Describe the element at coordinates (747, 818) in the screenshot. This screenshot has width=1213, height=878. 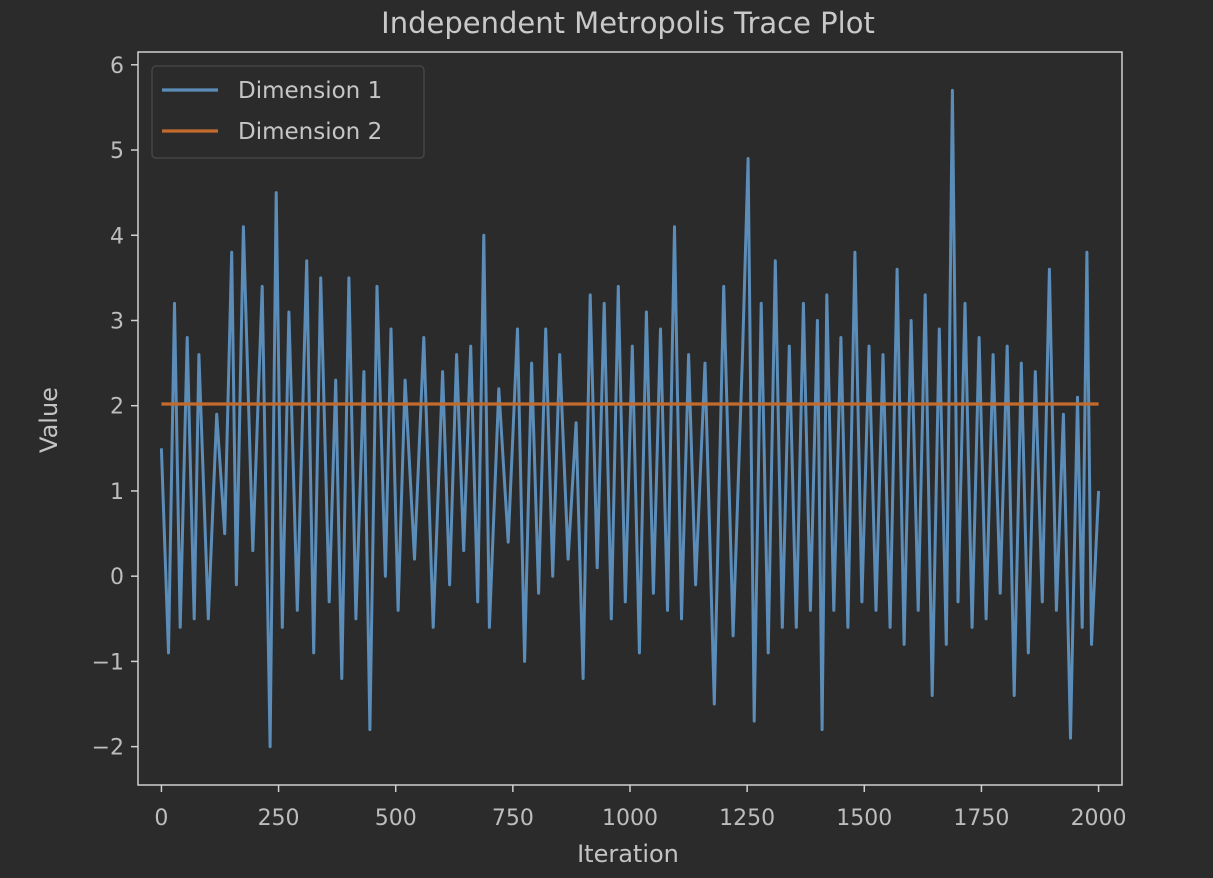
I see `x-tick-label: 1250` at that location.